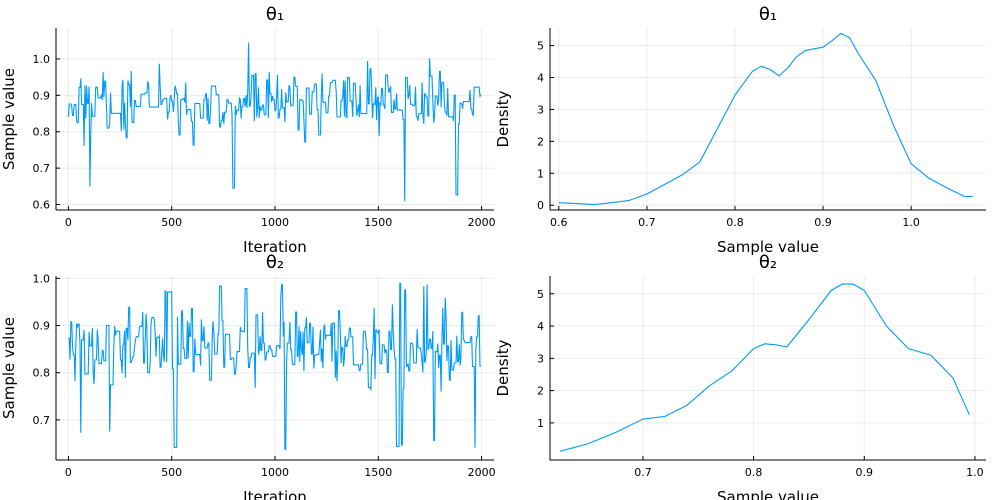  What do you see at coordinates (540, 205) in the screenshot?
I see `y-tick-label: 0` at bounding box center [540, 205].